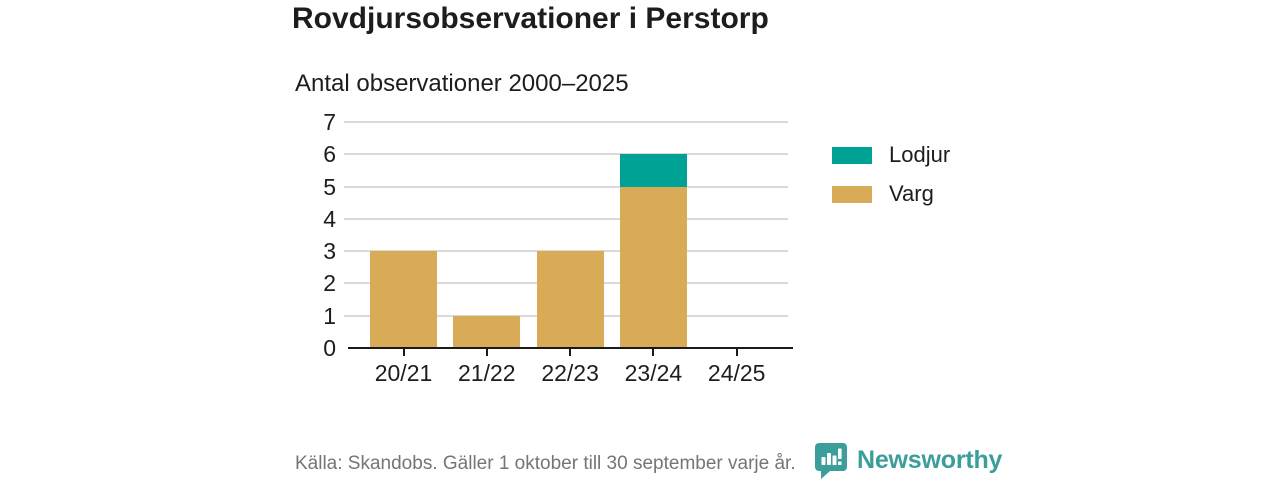  I want to click on x-axis-line, so click(570, 348).